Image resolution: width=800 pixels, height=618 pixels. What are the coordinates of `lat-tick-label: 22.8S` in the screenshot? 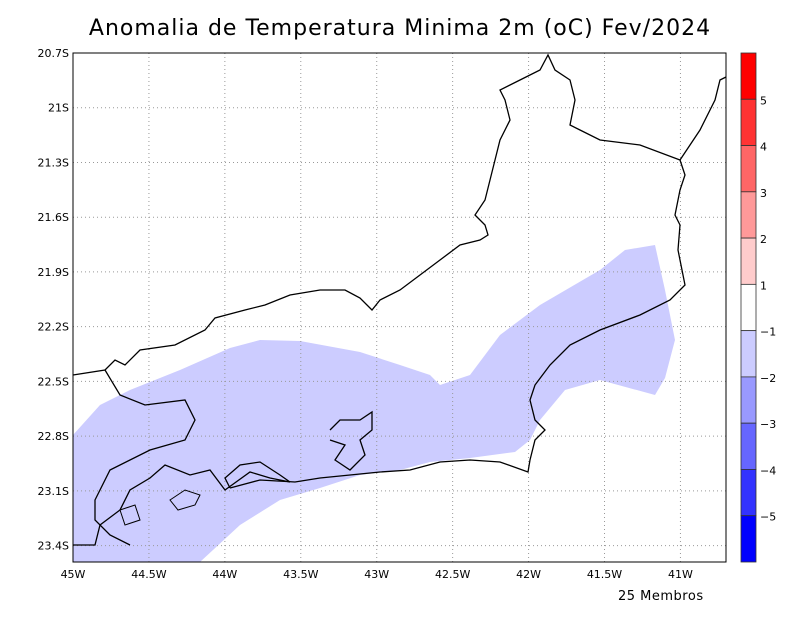 It's located at (53, 436).